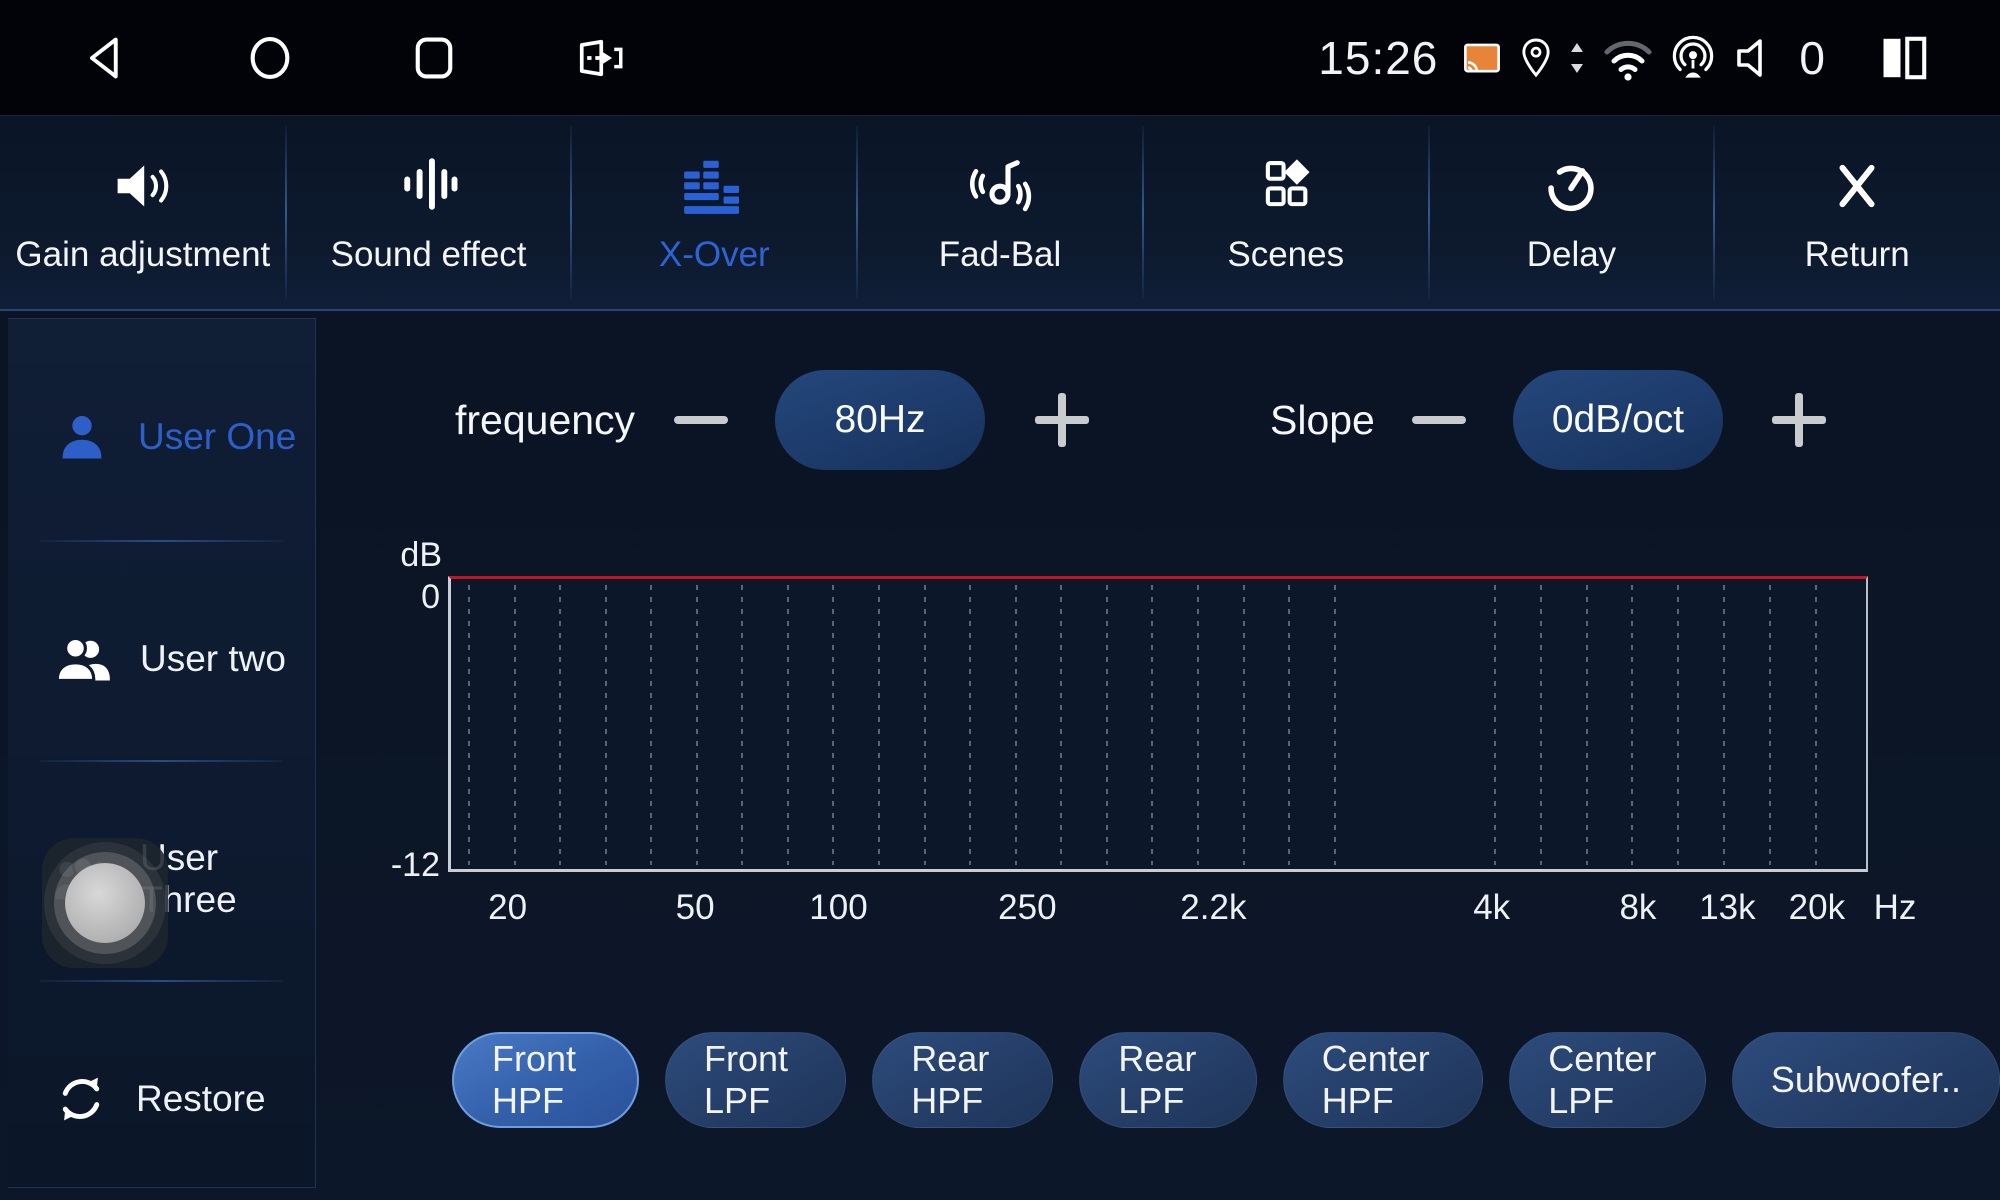 This screenshot has height=1200, width=2000. What do you see at coordinates (201, 1098) in the screenshot?
I see `sidebar-item-label: Restore` at bounding box center [201, 1098].